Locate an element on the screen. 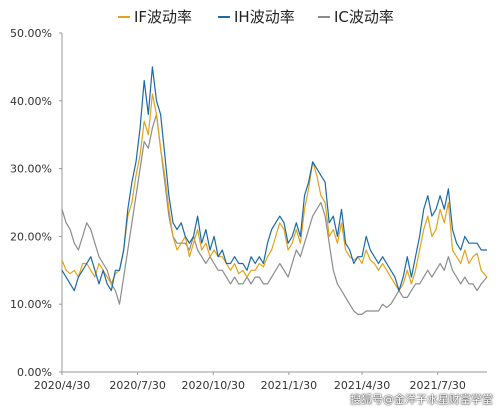 This screenshot has width=499, height=410. y-tick-label: 0.00% is located at coordinates (34, 372).